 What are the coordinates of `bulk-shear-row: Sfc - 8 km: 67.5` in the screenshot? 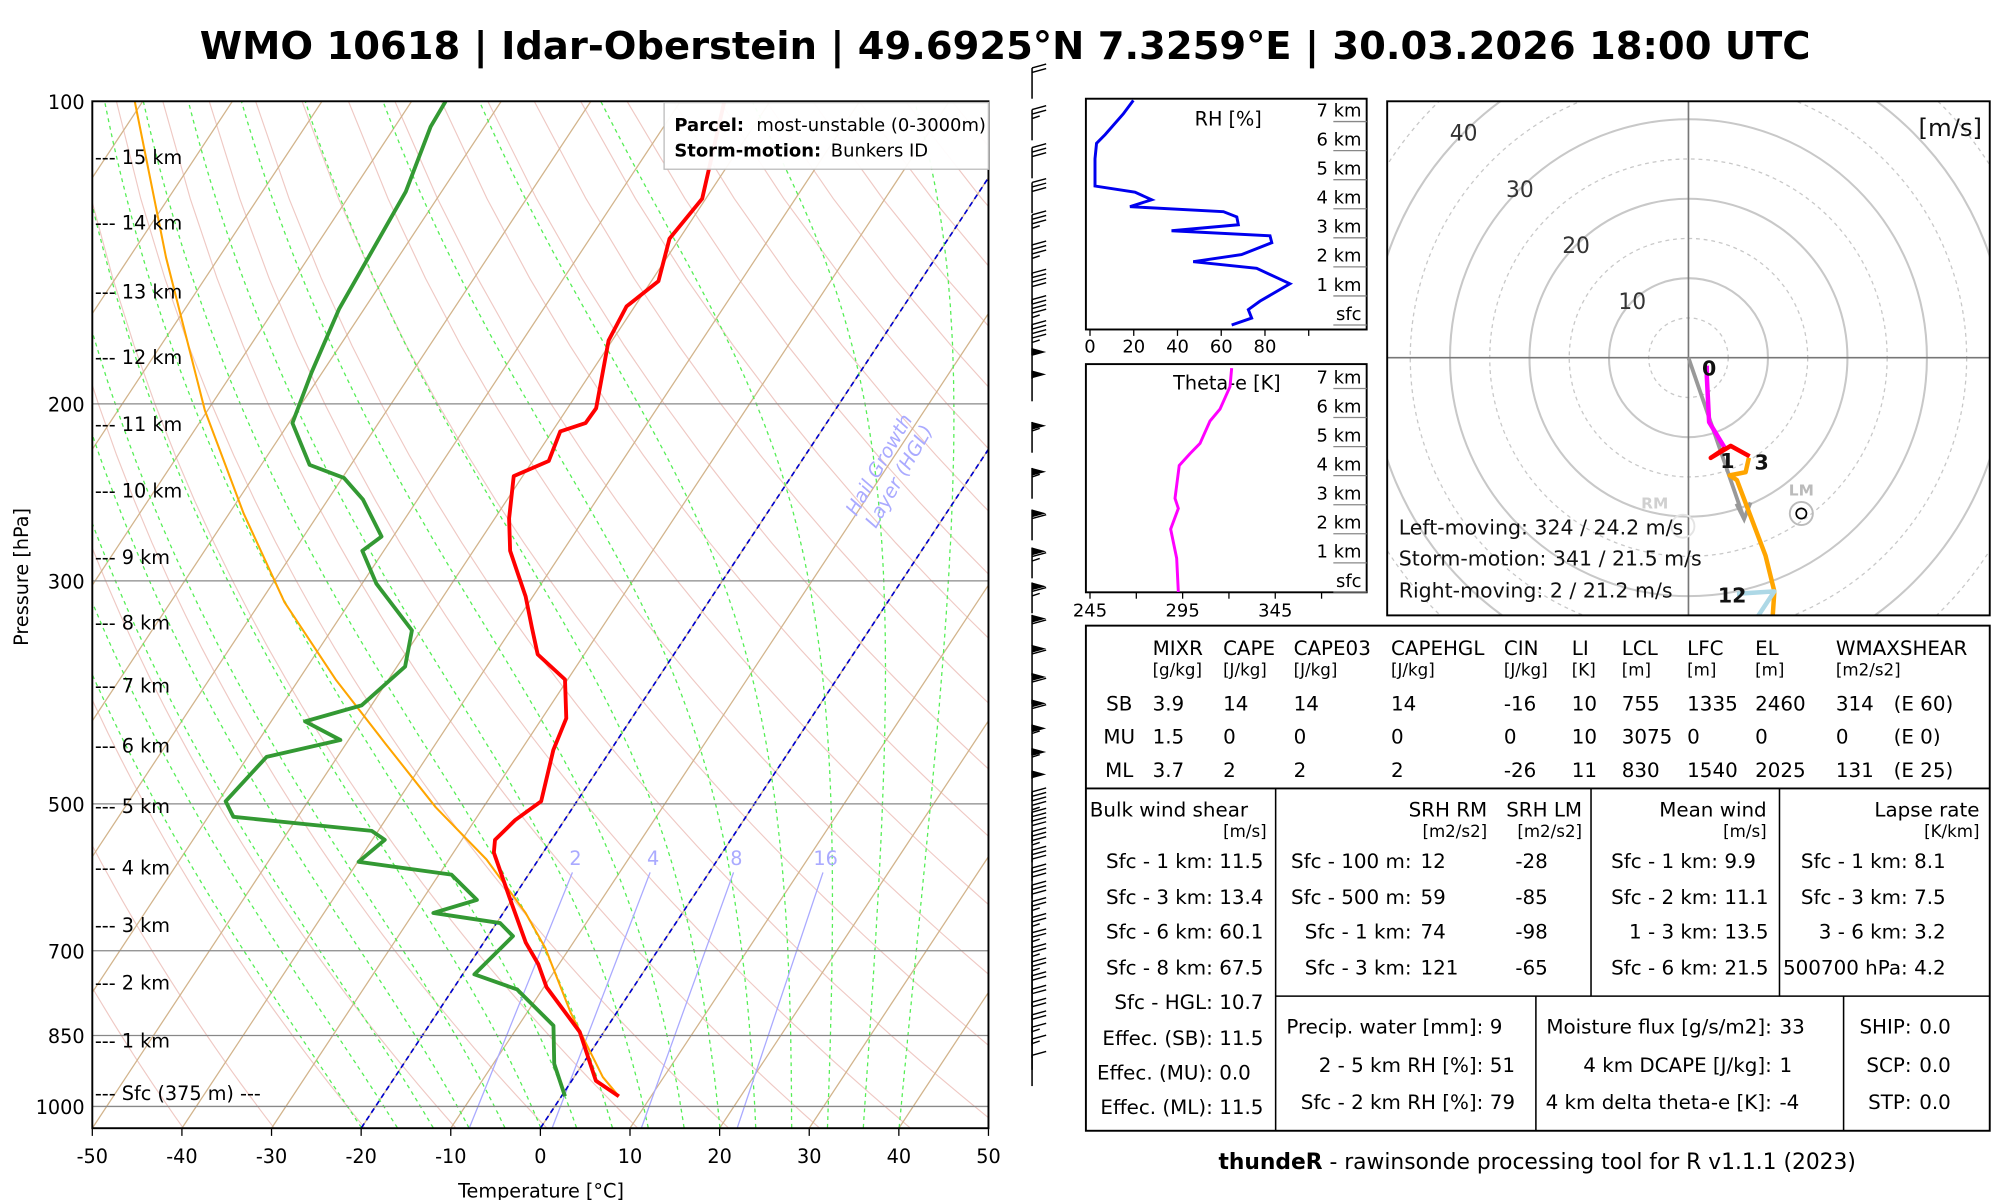 It's located at (1184, 967).